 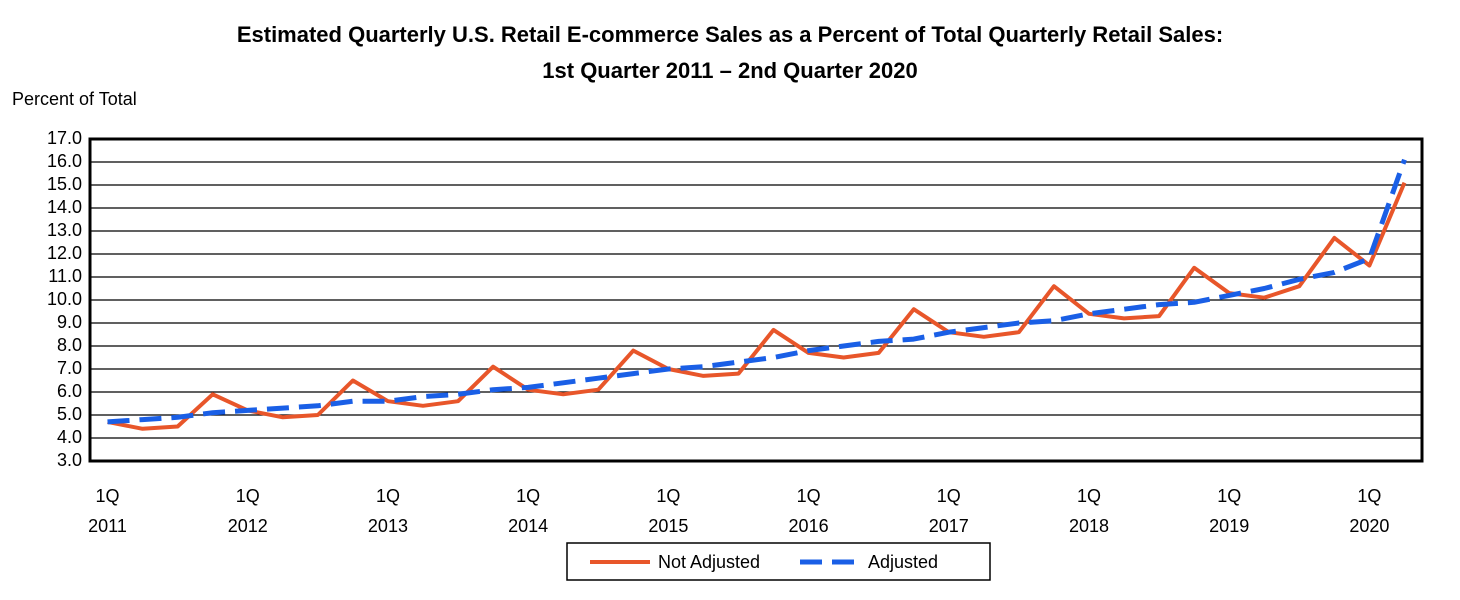 I want to click on x-tick-label: 1Q 2019, so click(x=1229, y=511).